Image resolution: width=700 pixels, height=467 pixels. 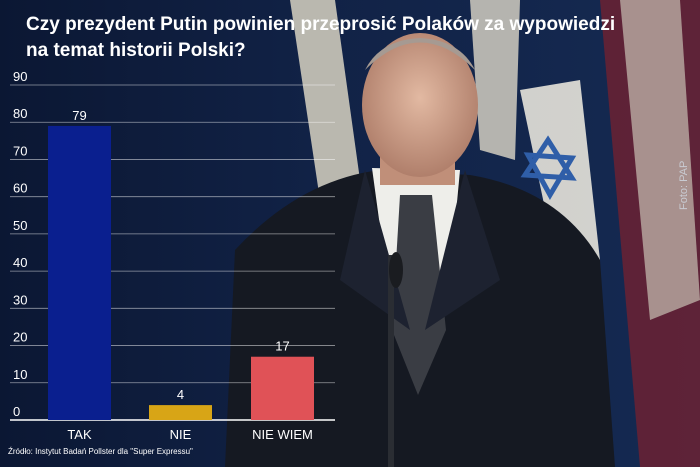 What do you see at coordinates (20, 188) in the screenshot?
I see `y-tick-label: 60` at bounding box center [20, 188].